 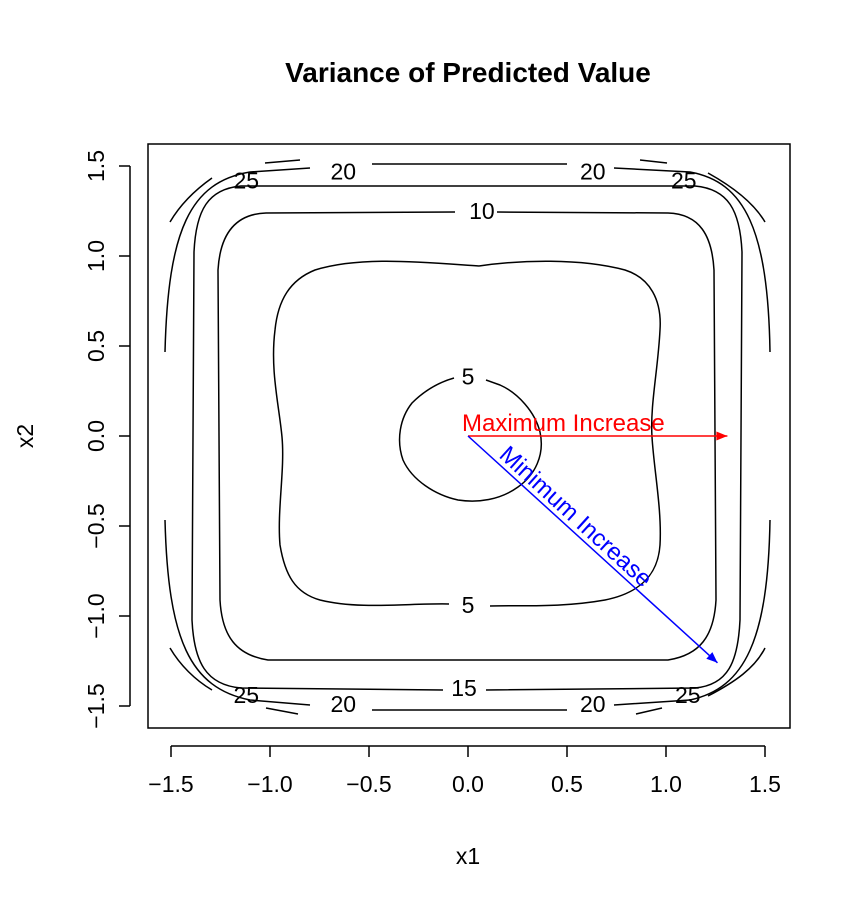 What do you see at coordinates (464, 688) in the screenshot?
I see `contour-label: 15` at bounding box center [464, 688].